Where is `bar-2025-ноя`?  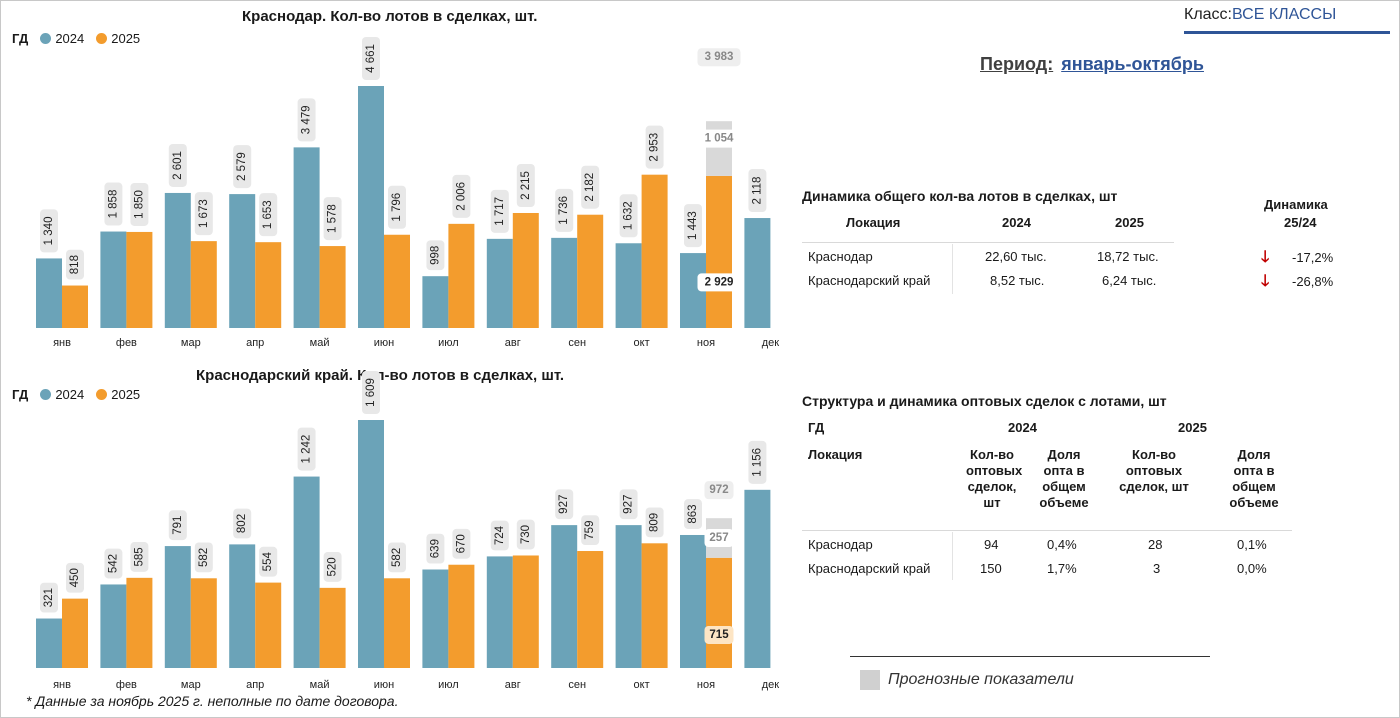
bar-2025-ноя is located at coordinates (719, 251).